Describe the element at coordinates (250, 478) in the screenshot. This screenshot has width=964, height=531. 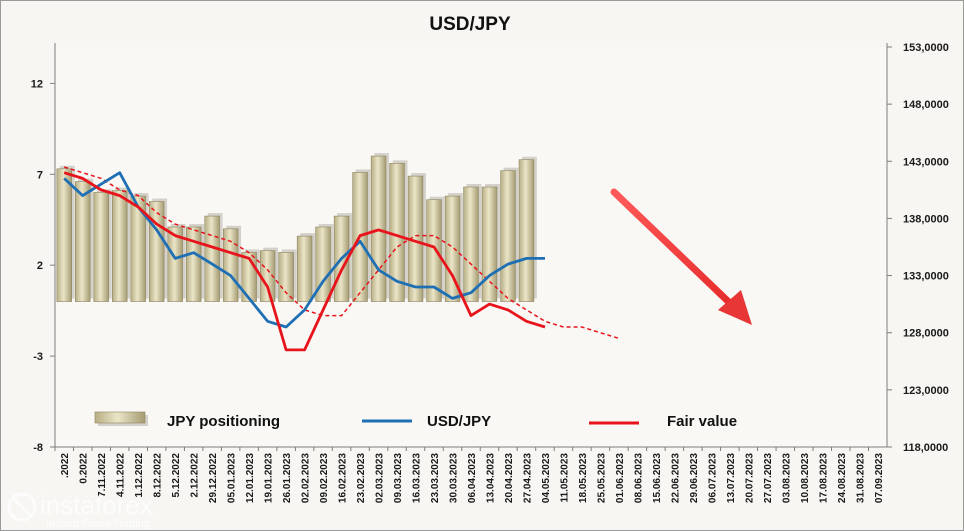
I see `x-tick-label: 12.01.2023` at that location.